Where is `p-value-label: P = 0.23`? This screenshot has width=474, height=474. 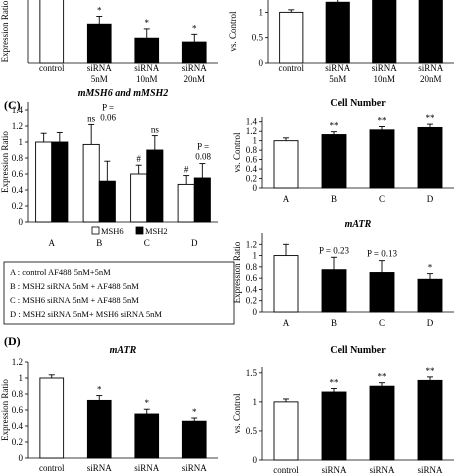 p-value-label: P = 0.23 is located at coordinates (334, 250).